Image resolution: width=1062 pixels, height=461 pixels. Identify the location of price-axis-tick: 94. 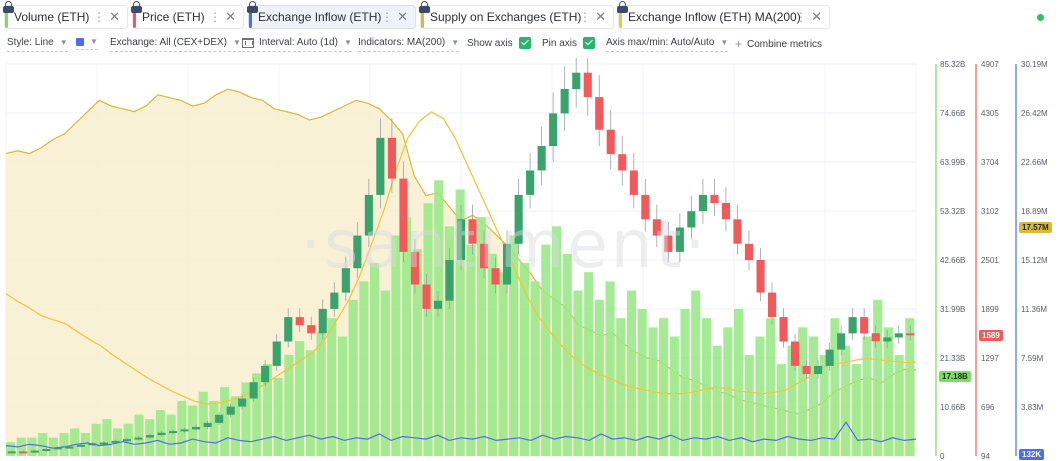
(985, 456).